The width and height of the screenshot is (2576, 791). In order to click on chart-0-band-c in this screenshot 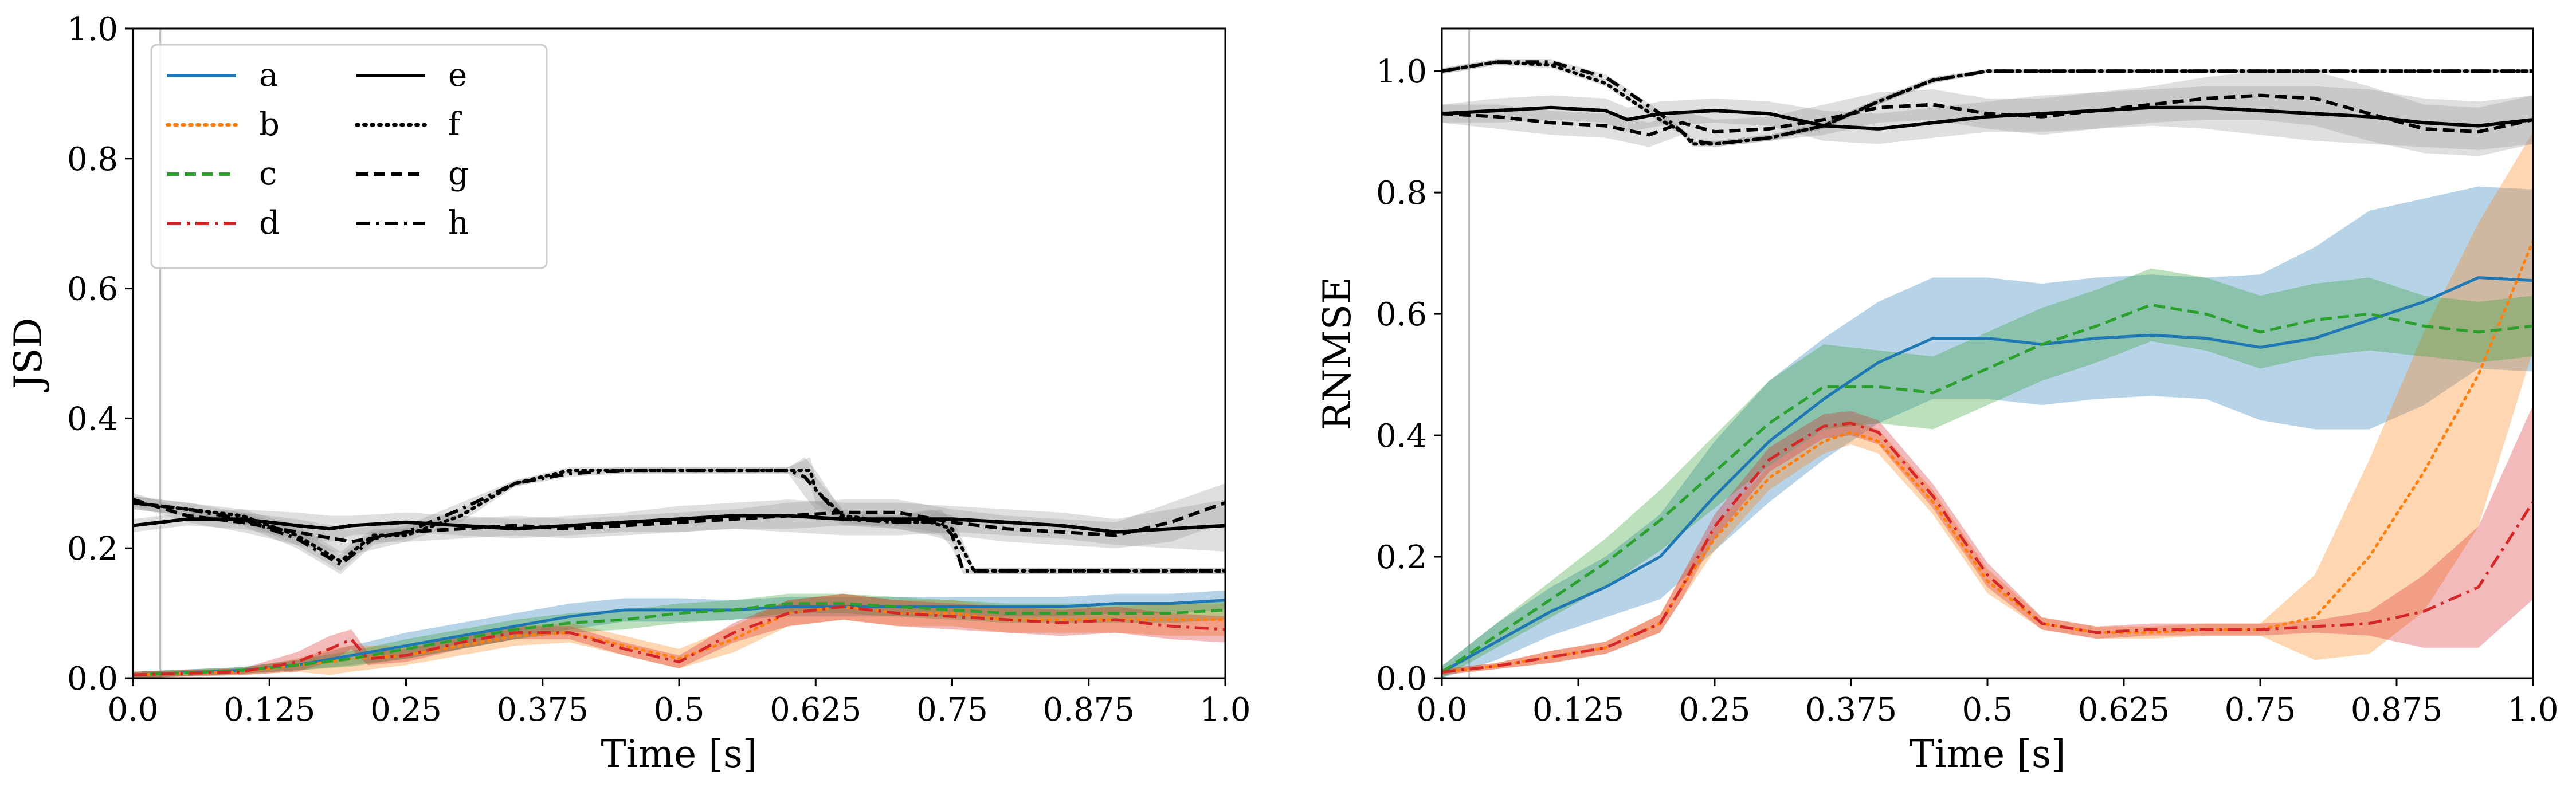, I will do `click(679, 635)`.